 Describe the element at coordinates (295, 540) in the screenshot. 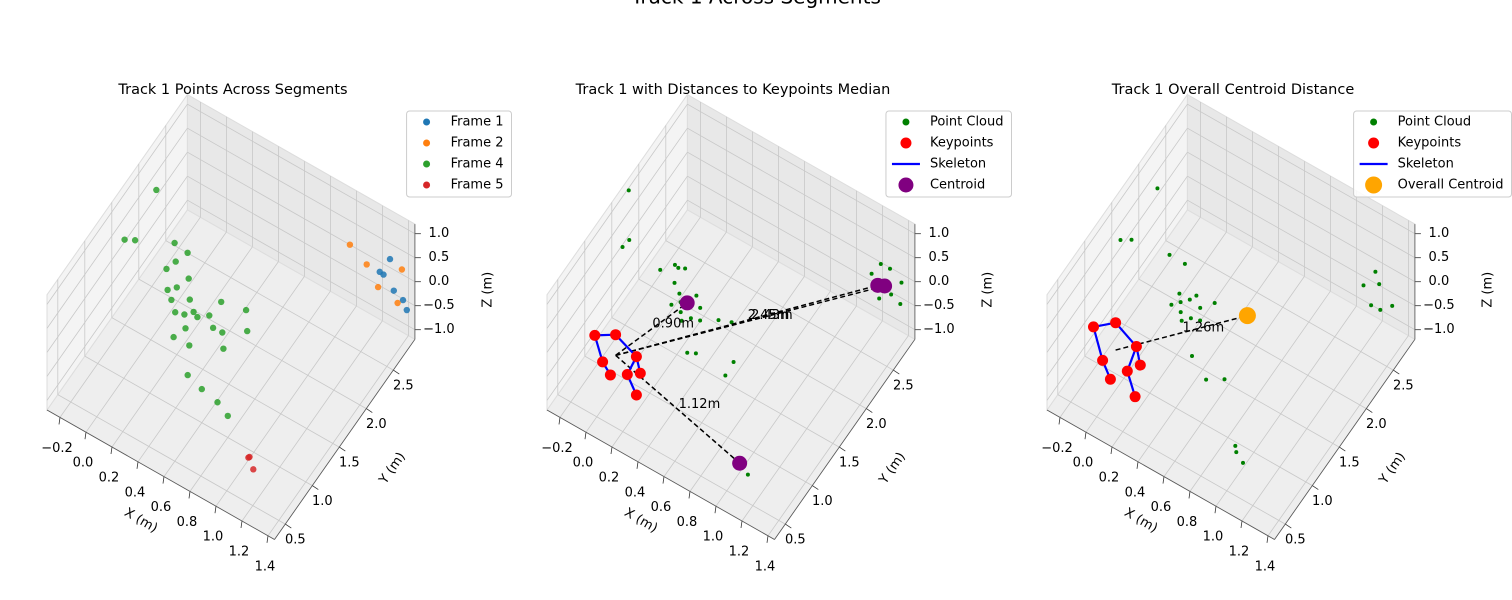

I see `y-tick-label: 0.5` at that location.